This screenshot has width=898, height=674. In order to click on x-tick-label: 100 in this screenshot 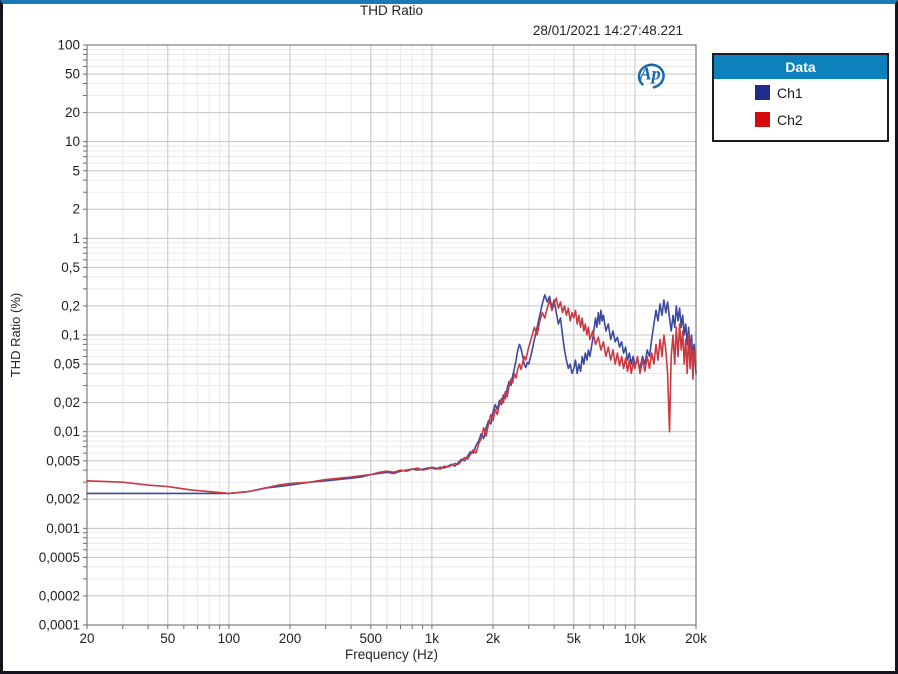, I will do `click(229, 638)`.